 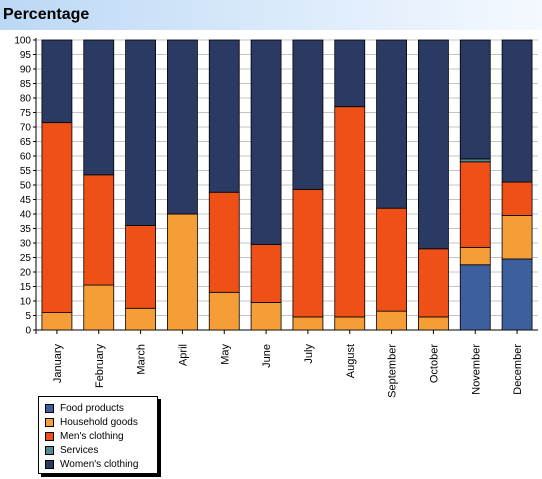 I want to click on x-tick-label: December, so click(x=518, y=369).